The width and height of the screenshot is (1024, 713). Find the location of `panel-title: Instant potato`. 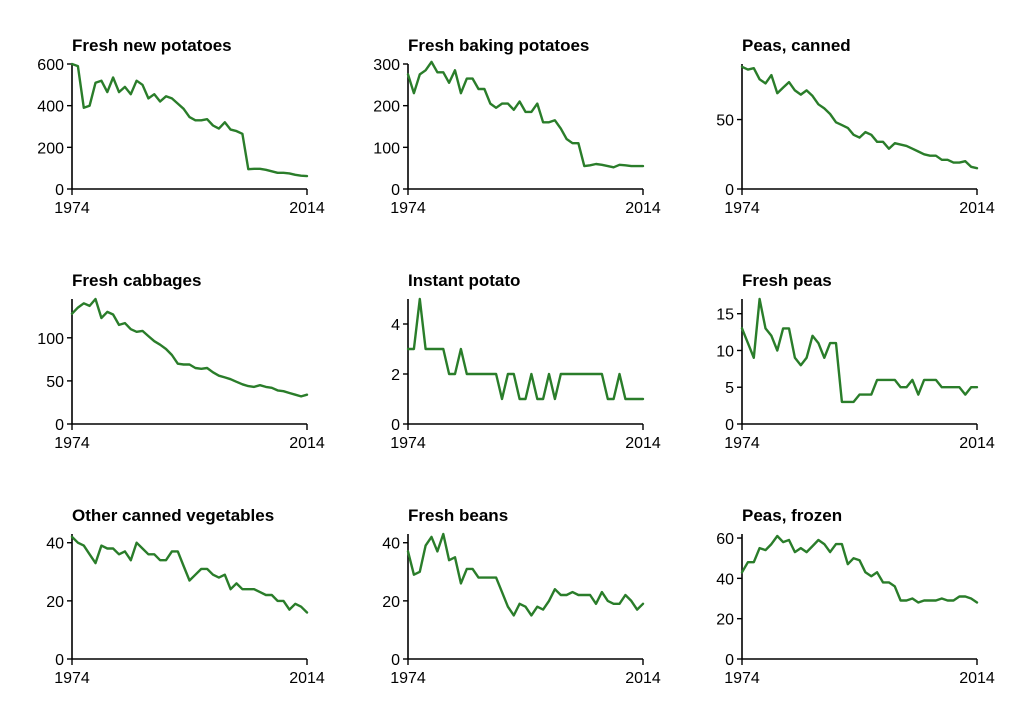

panel-title: Instant potato is located at coordinates (464, 280).